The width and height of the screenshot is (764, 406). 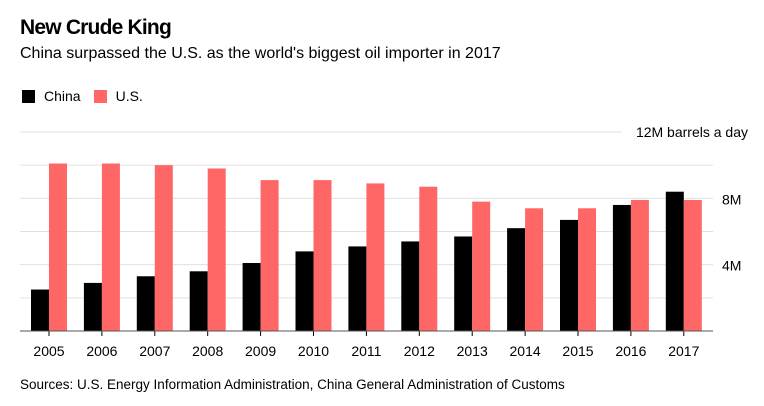 What do you see at coordinates (62, 96) in the screenshot?
I see `legend-label-china: China` at bounding box center [62, 96].